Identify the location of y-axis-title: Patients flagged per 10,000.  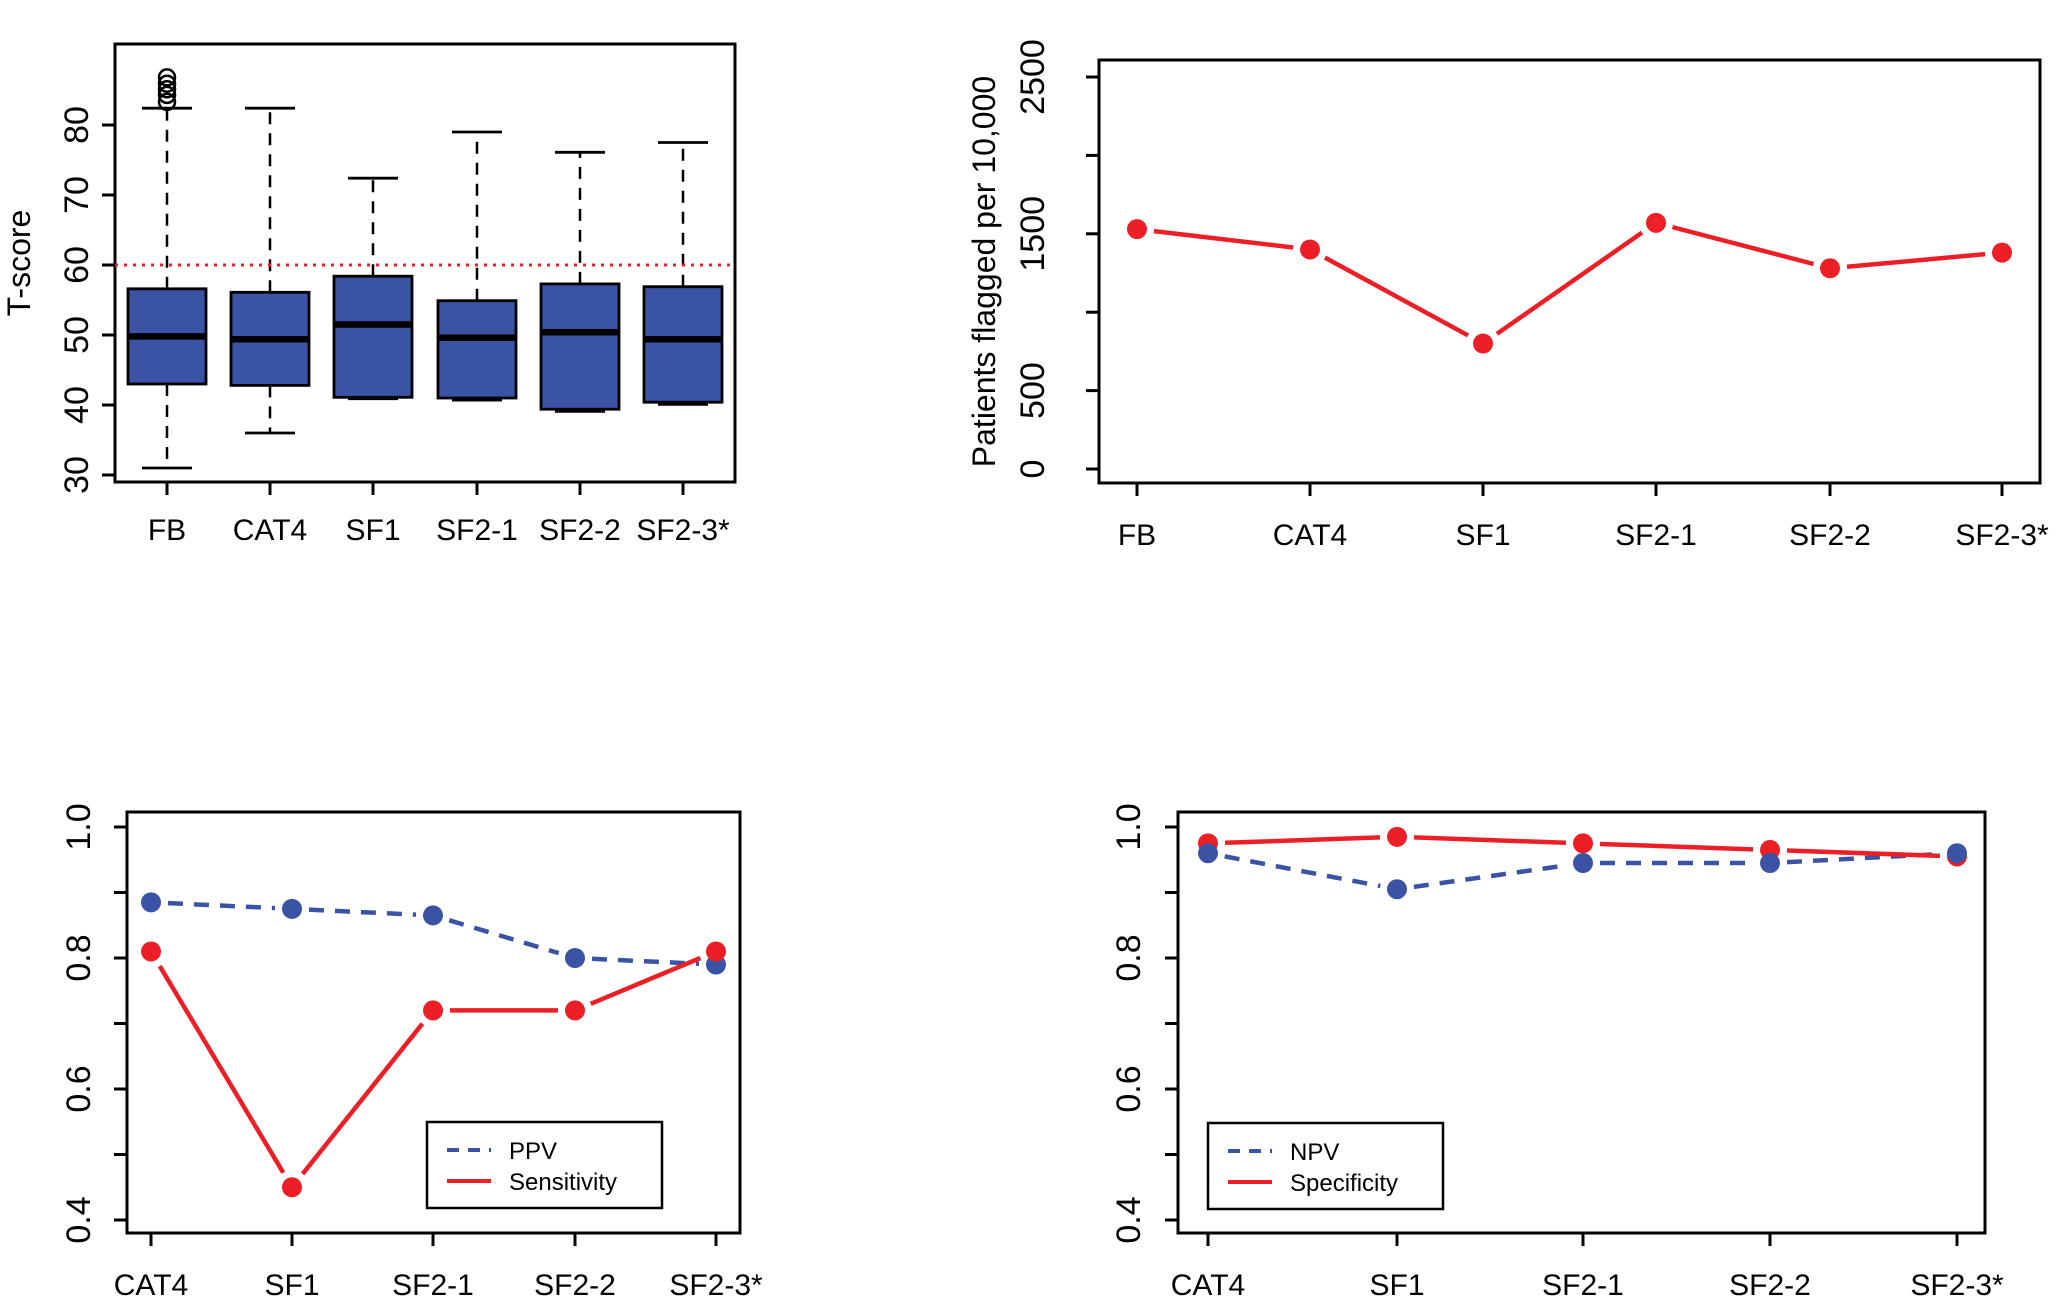
(984, 271).